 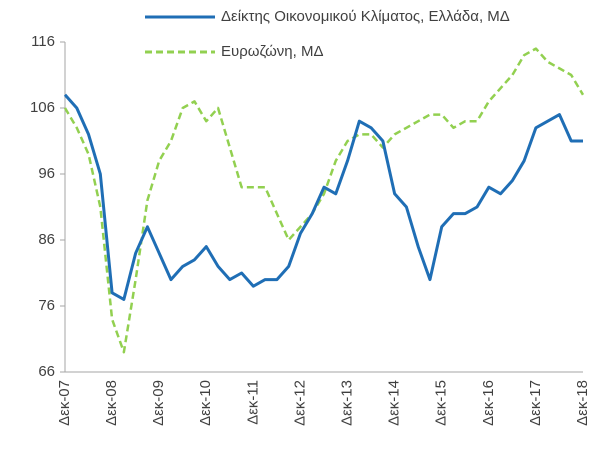 What do you see at coordinates (43, 41) in the screenshot?
I see `y-tick-label: 116` at bounding box center [43, 41].